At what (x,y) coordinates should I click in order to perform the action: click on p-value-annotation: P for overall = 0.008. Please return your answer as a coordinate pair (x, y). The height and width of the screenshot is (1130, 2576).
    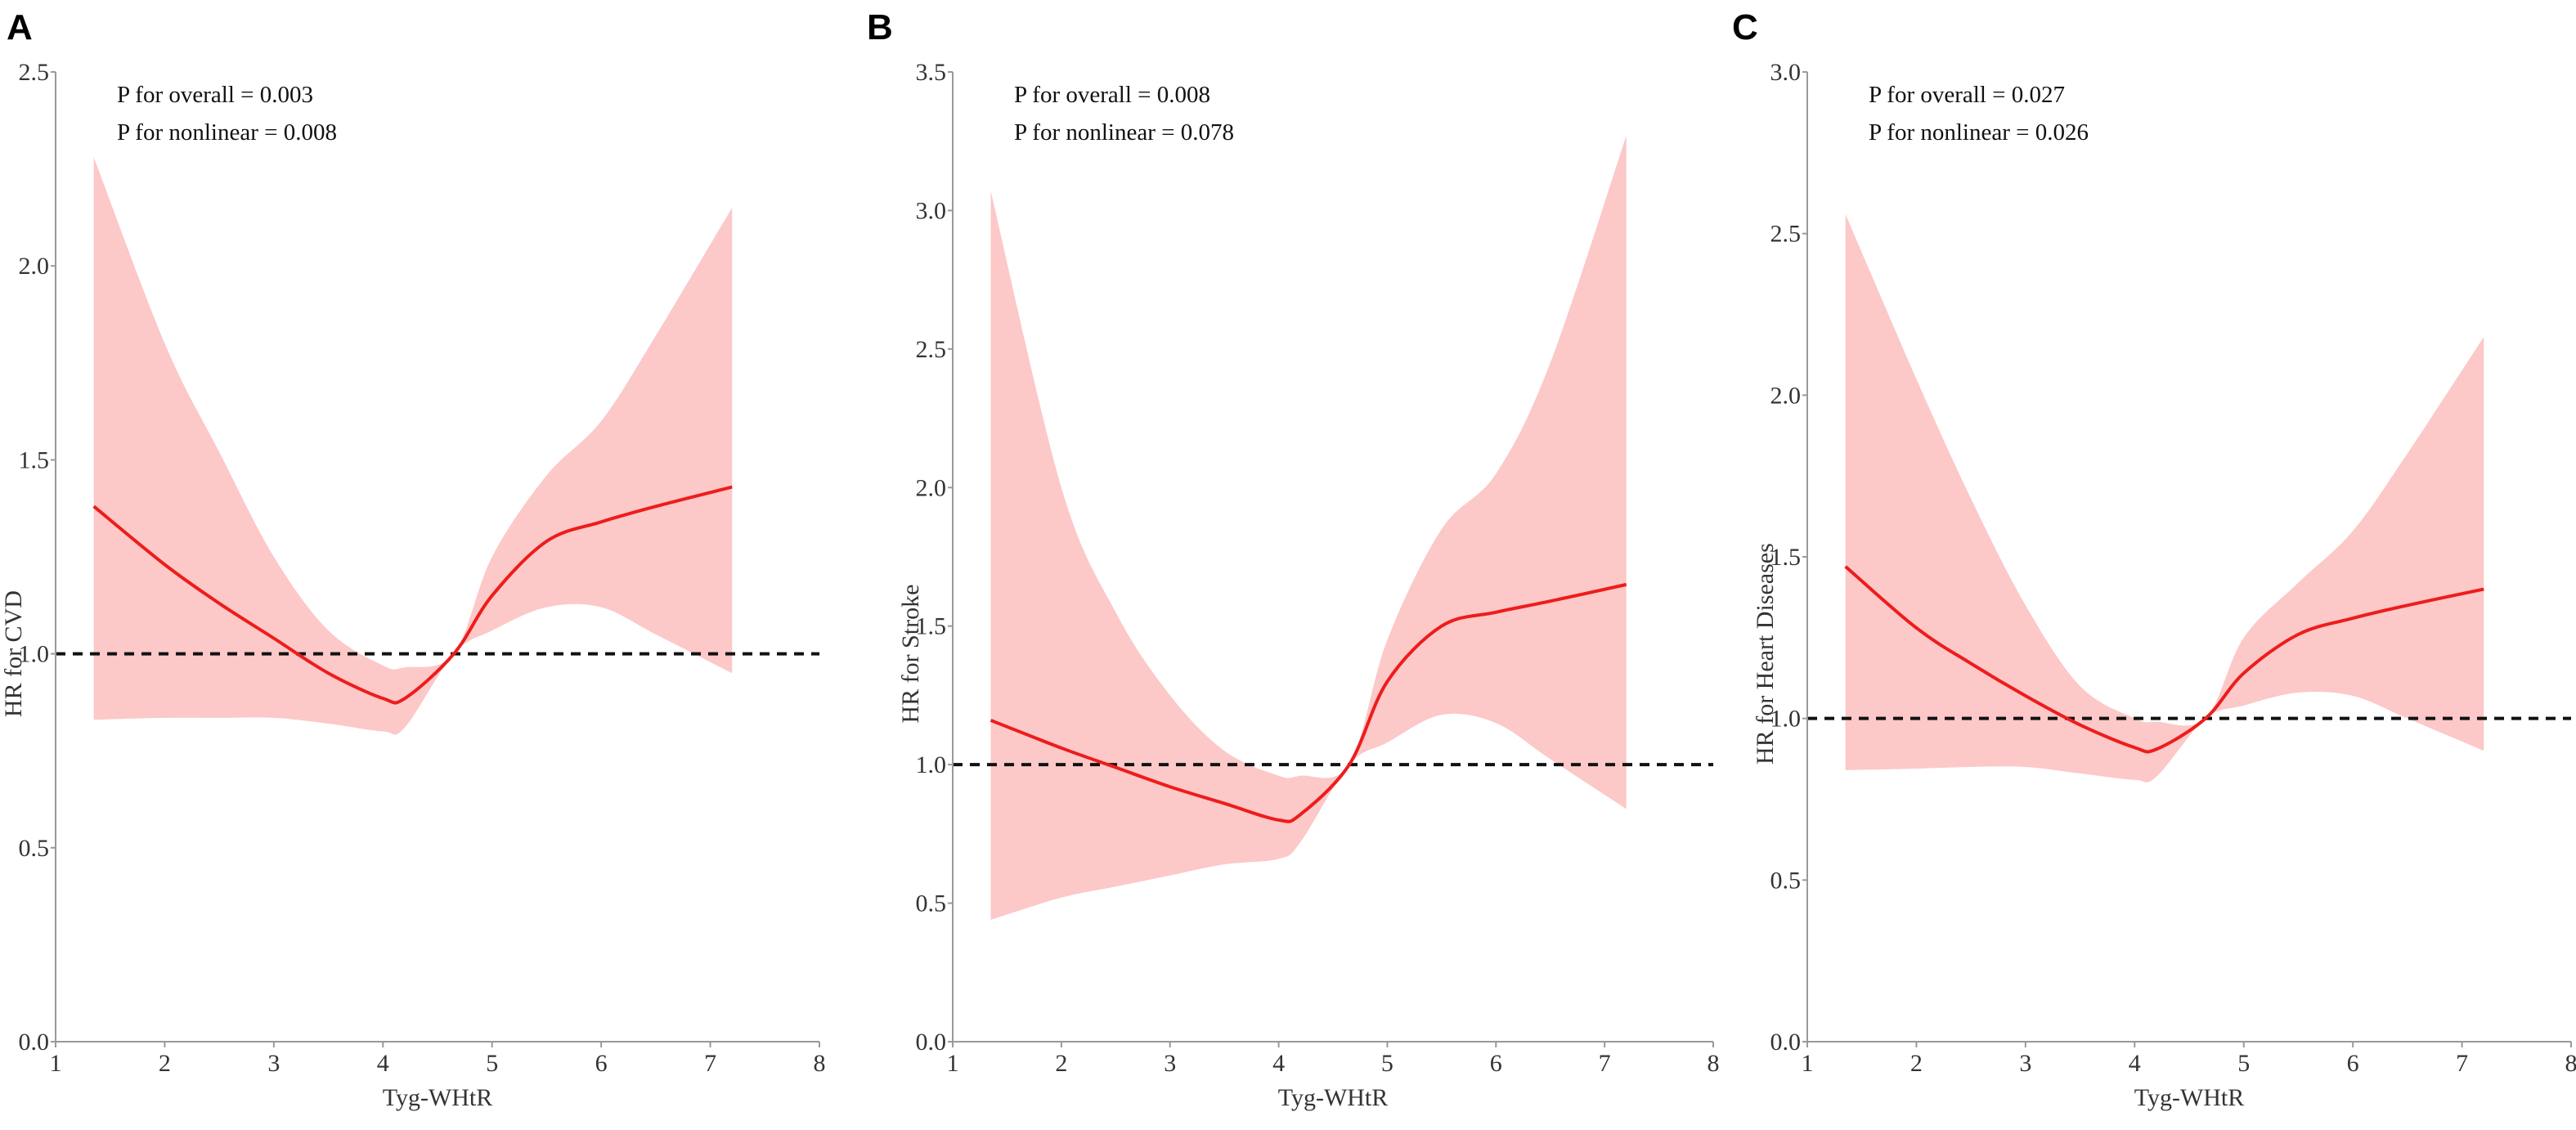
    Looking at the image, I should click on (1112, 95).